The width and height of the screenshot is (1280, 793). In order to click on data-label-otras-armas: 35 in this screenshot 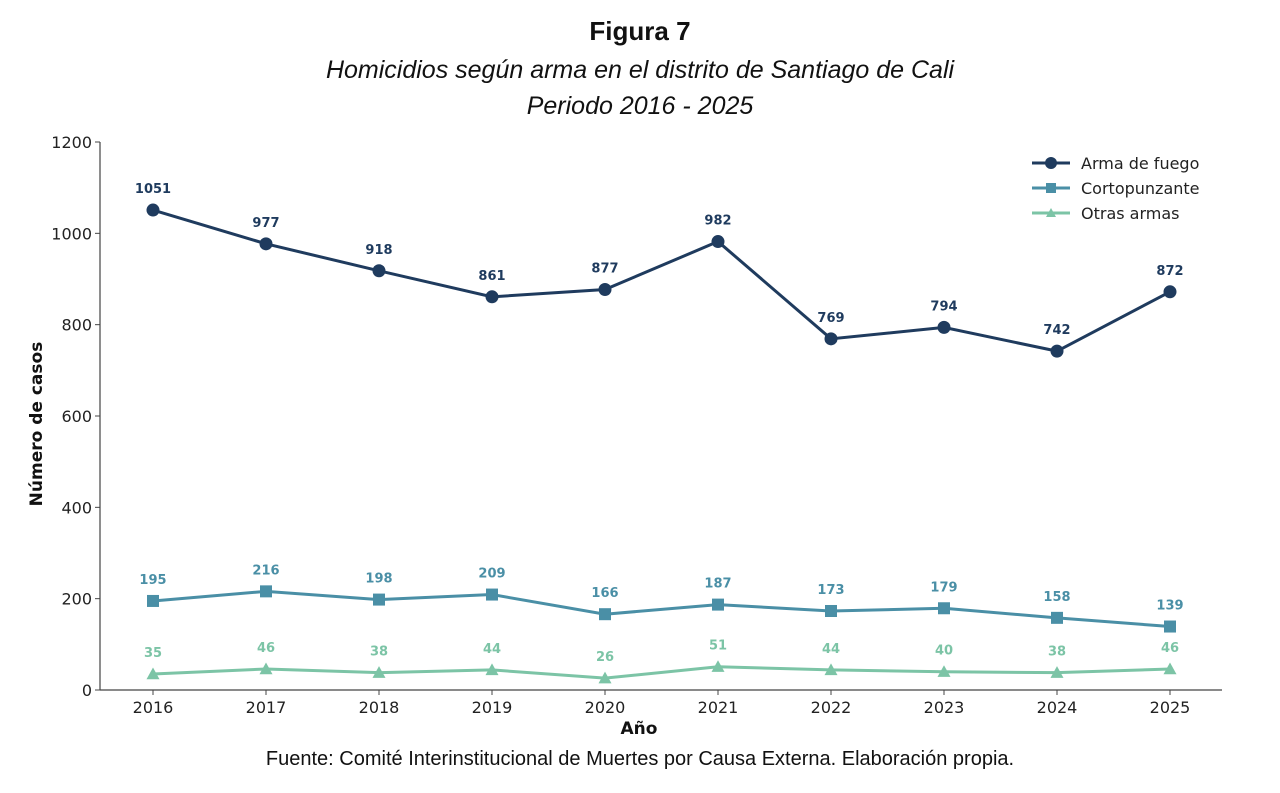, I will do `click(153, 653)`.